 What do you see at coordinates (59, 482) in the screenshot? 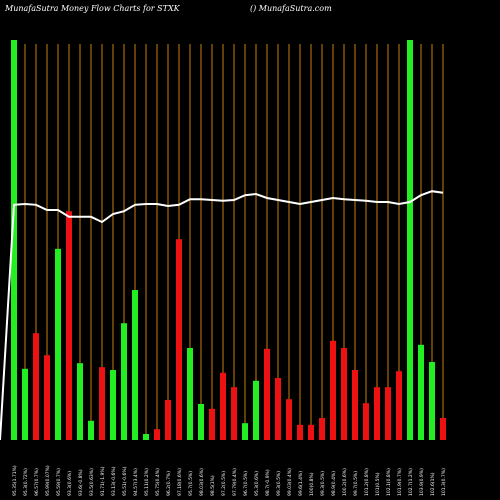
I see `x-tick-label: 95.59(0.7%)` at bounding box center [59, 482].